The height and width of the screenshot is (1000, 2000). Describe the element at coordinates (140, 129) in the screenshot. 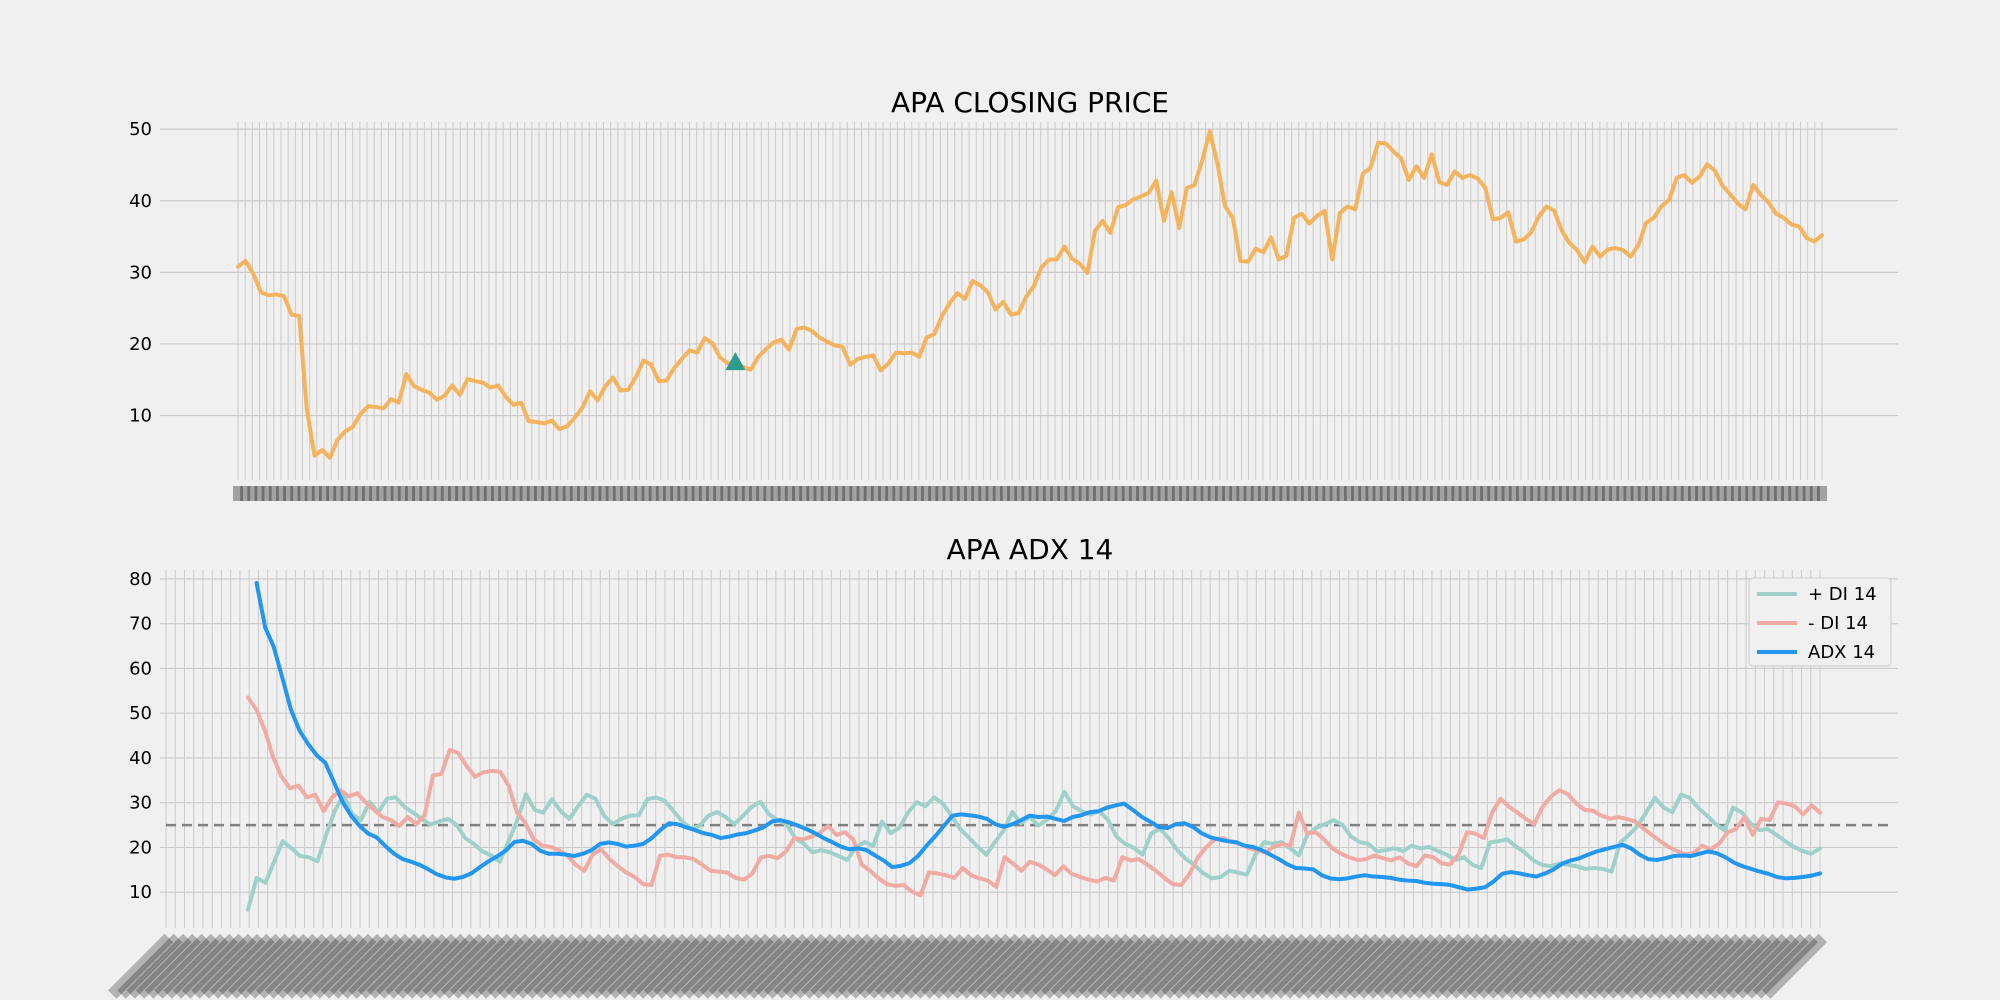

I see `y-tick-label: 50` at that location.